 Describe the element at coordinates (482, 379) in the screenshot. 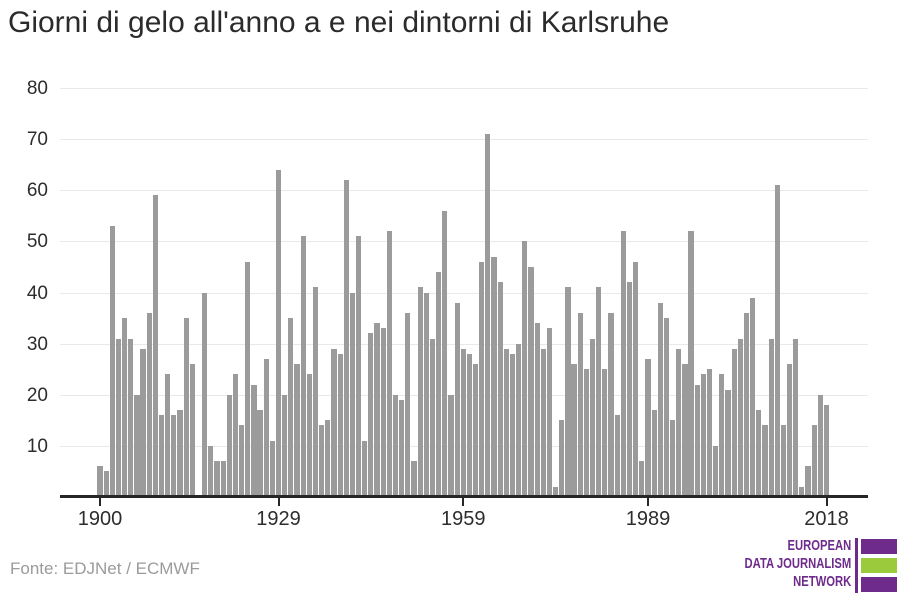

I see `bar-1962` at that location.